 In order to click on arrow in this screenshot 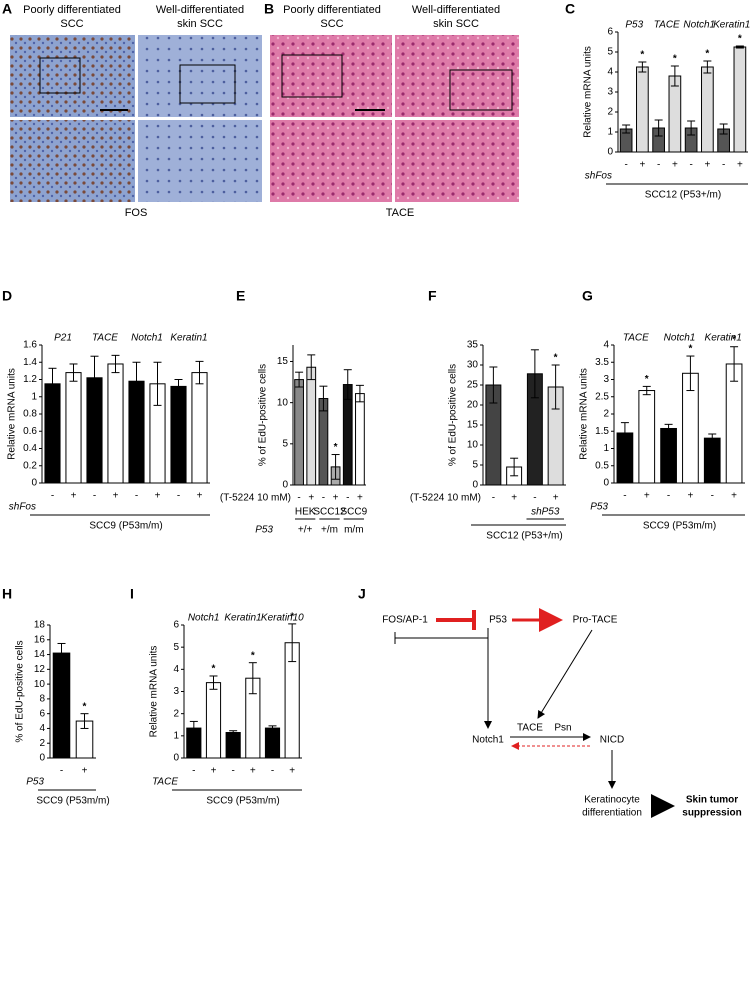, I will do `click(565, 674)`.